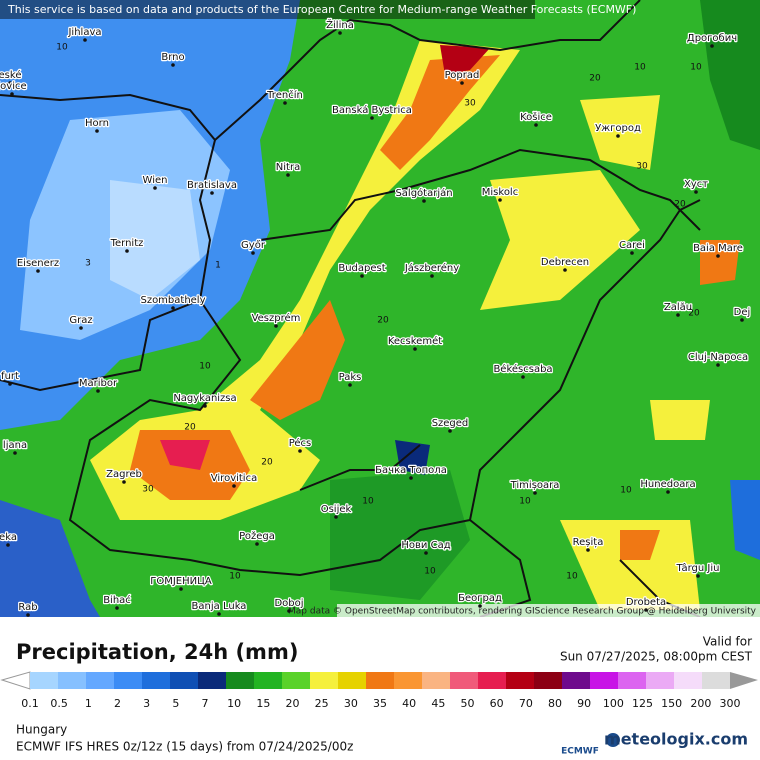 This screenshot has height=760, width=760. I want to click on city-label: jovice, so click(13, 86).